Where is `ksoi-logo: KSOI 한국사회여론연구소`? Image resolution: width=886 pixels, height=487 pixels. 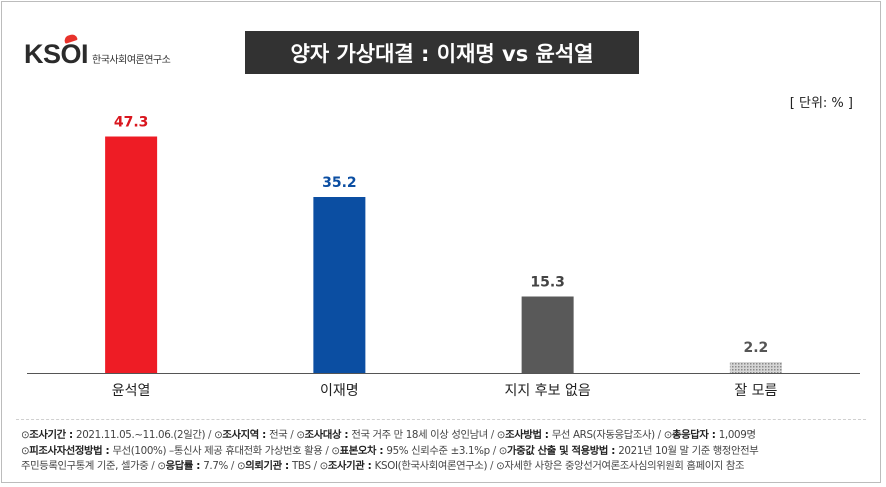 ksoi-logo: KSOI 한국사회여론연구소 is located at coordinates (97, 51).